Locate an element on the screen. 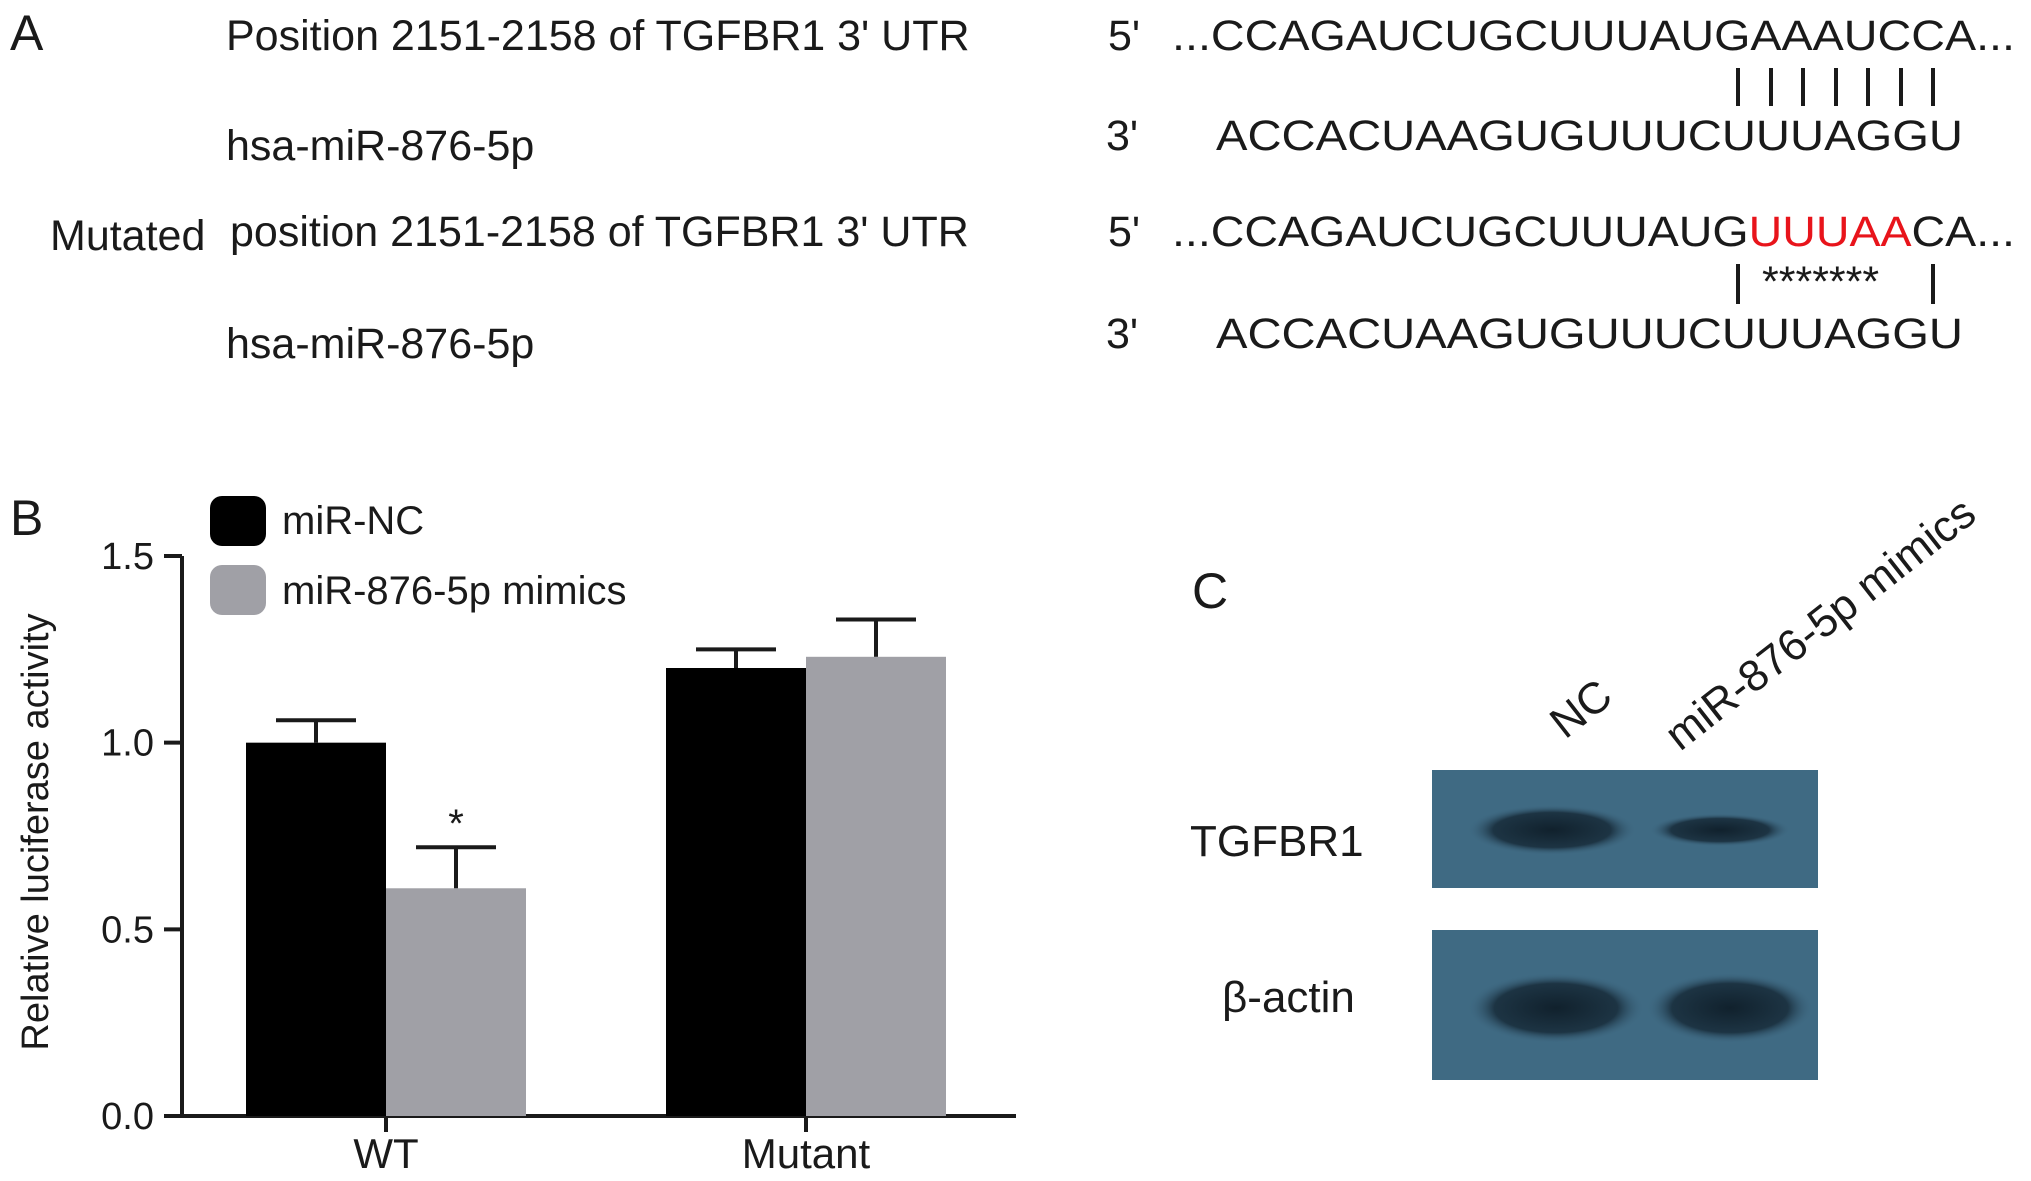 The height and width of the screenshot is (1181, 2031). blot-label-actin: β-actin is located at coordinates (1288, 997).